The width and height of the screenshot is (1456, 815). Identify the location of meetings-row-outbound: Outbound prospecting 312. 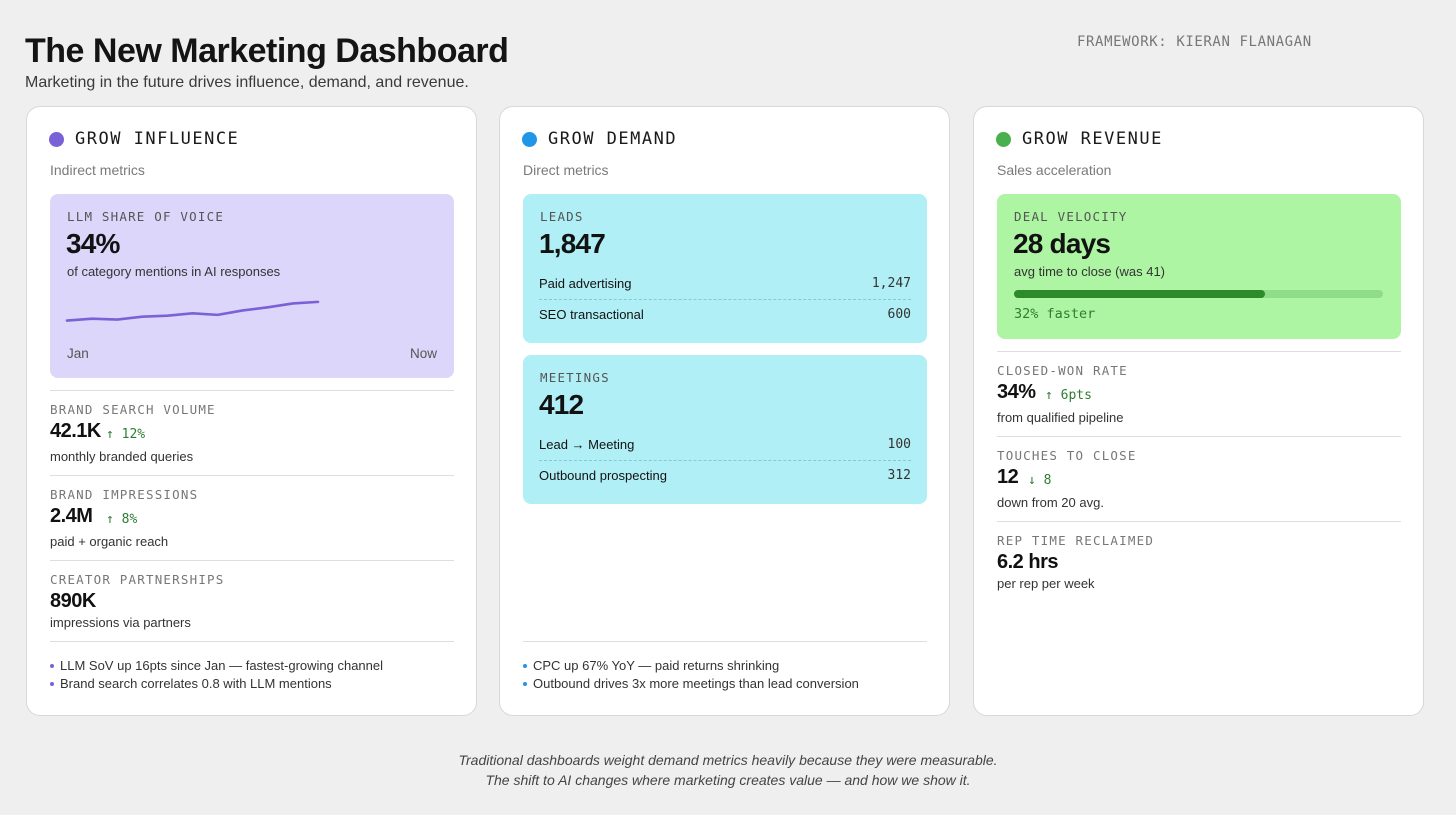
(725, 475).